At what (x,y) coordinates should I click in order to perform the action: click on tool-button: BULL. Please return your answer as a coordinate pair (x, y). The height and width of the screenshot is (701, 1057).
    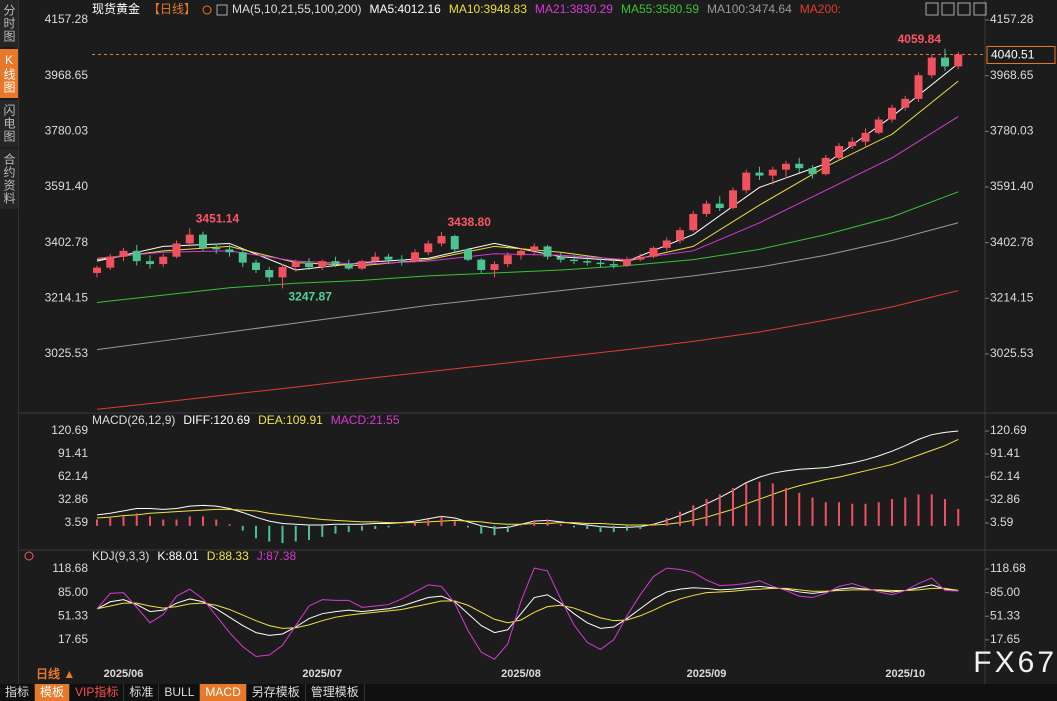
    Looking at the image, I should click on (180, 692).